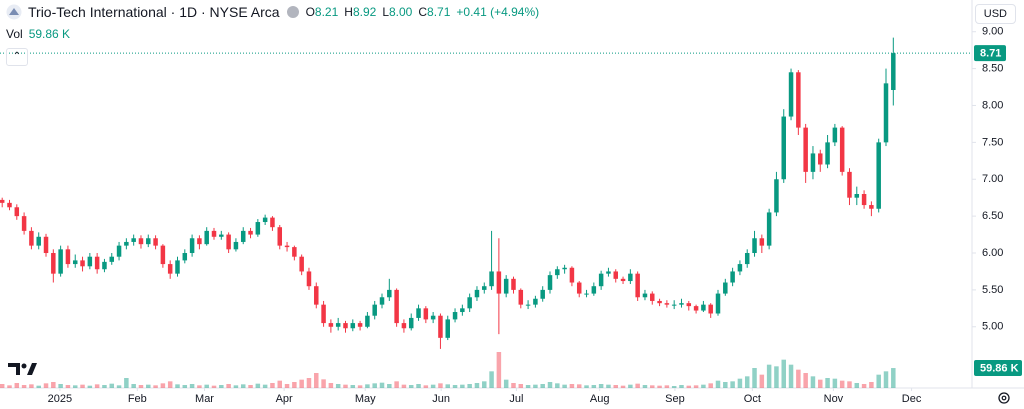  What do you see at coordinates (17, 57) in the screenshot?
I see `collapse-button: ⌃` at bounding box center [17, 57].